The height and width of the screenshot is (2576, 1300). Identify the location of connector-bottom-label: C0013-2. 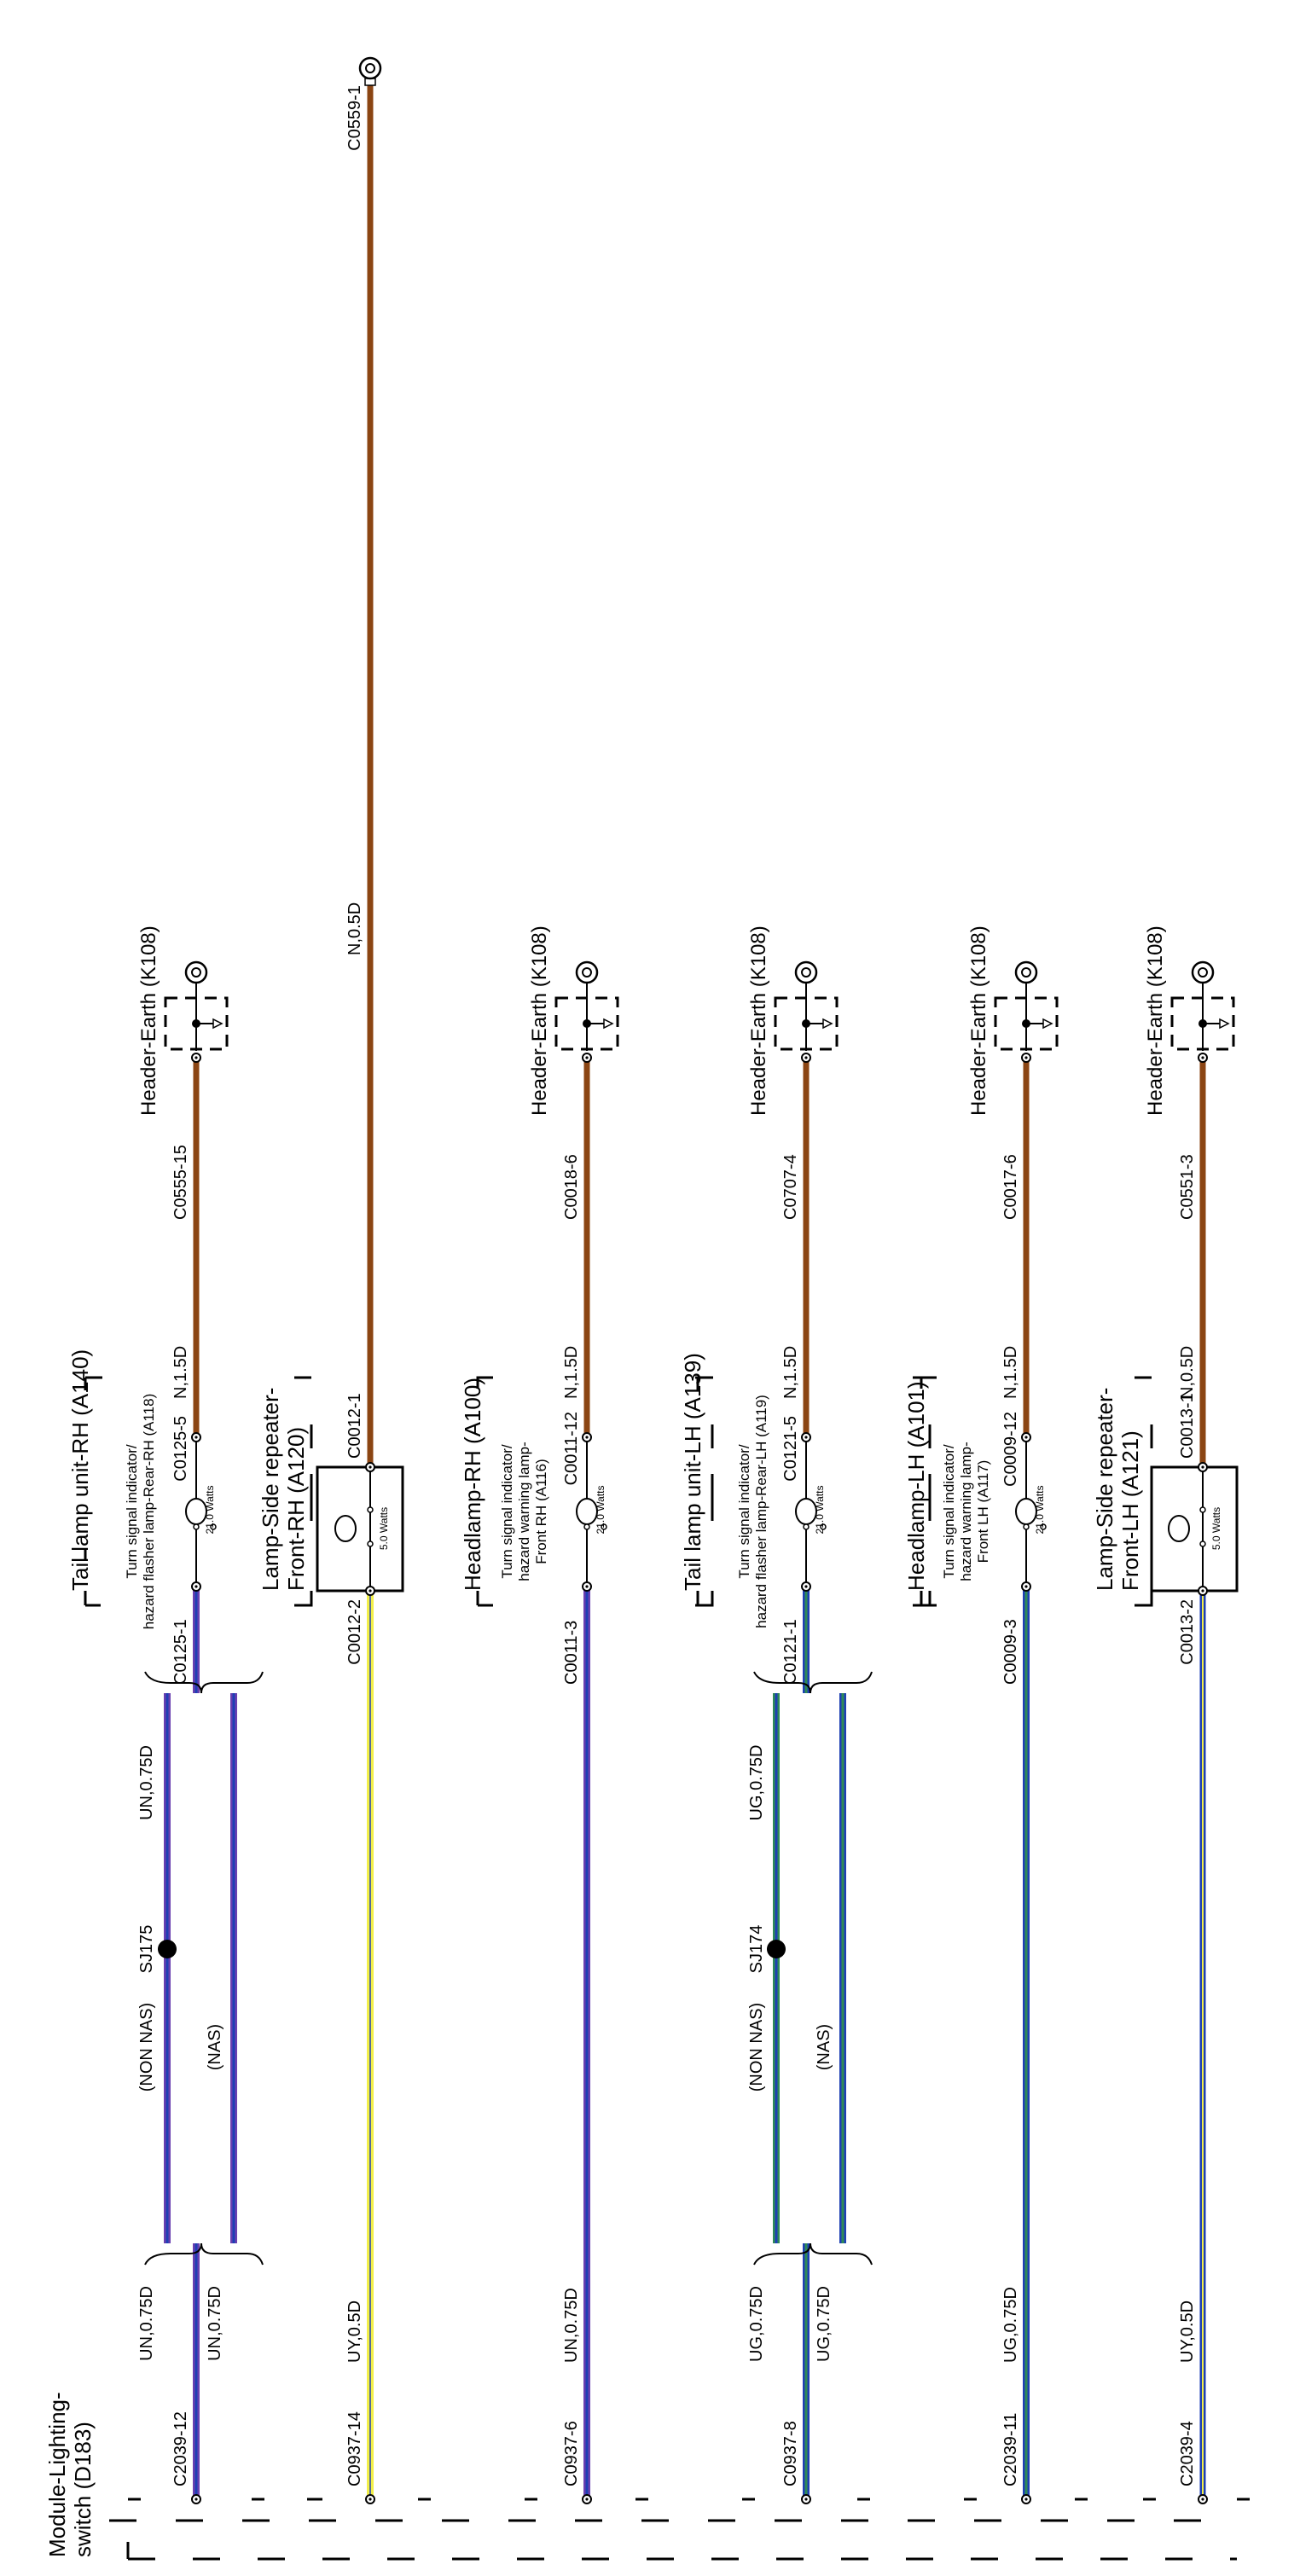
(1187, 1632).